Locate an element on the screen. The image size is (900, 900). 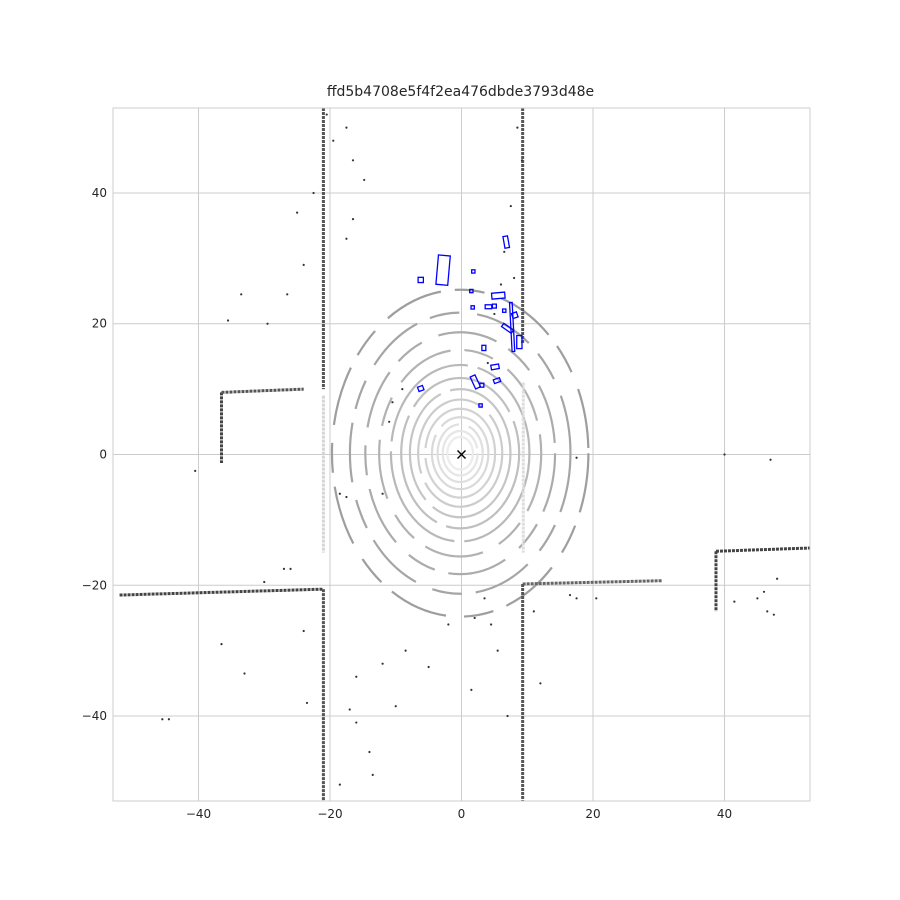
y-tick-label: 20 is located at coordinates (99, 324).